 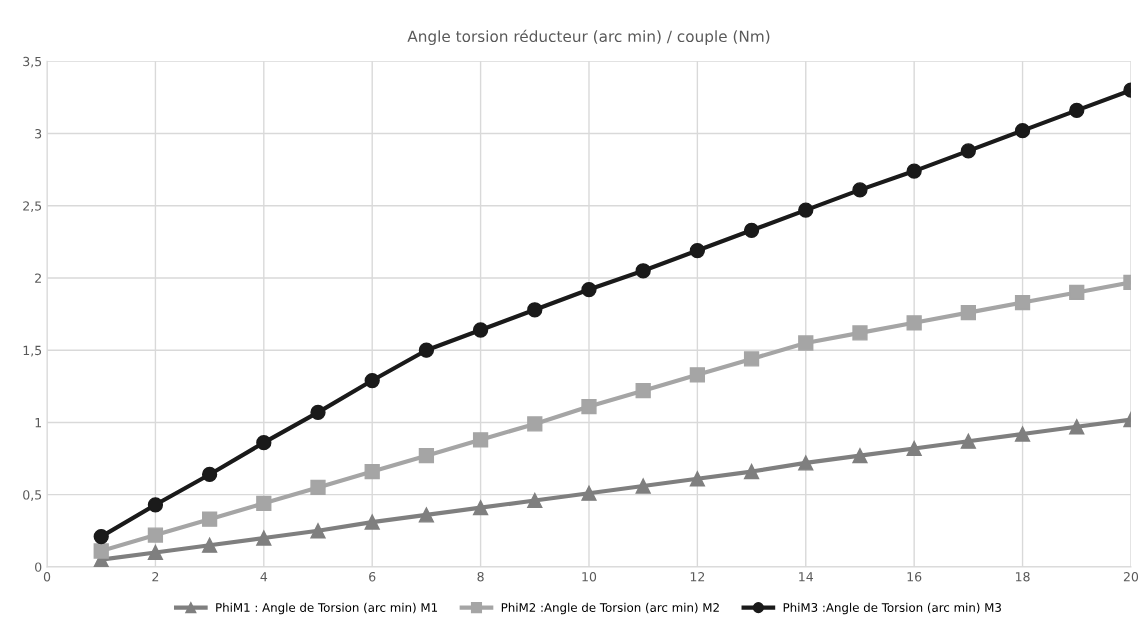 What do you see at coordinates (697, 576) in the screenshot?
I see `x-tick-label: 12` at bounding box center [697, 576].